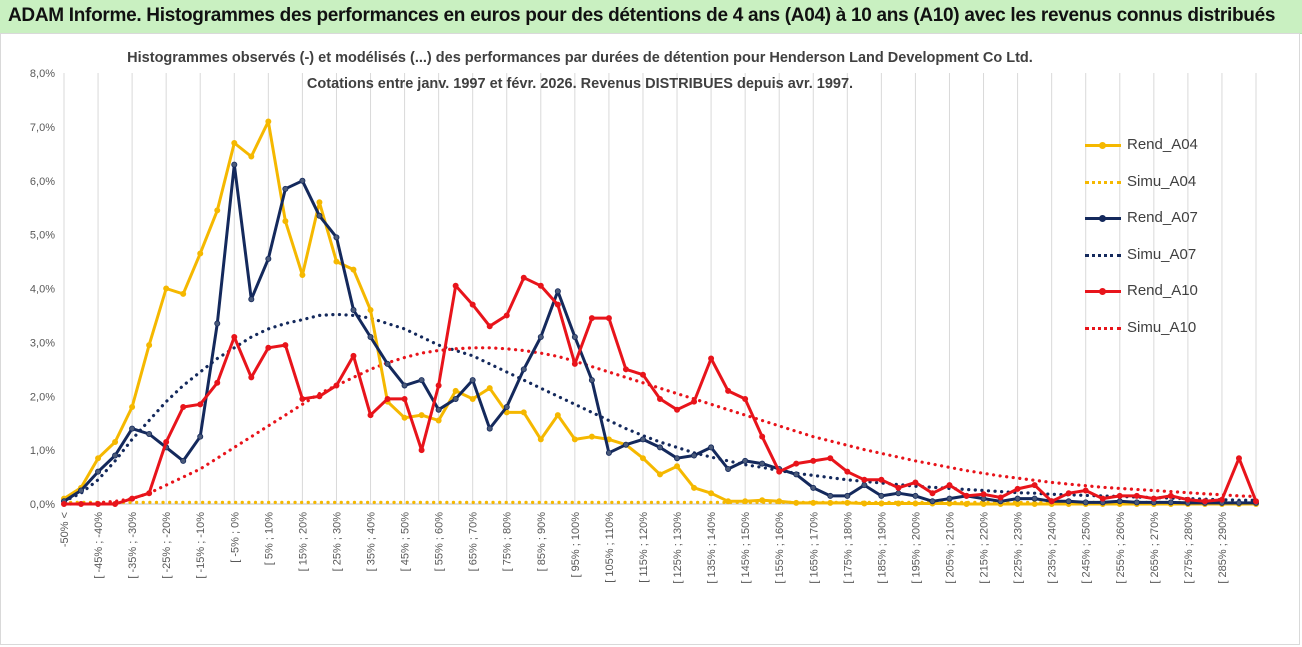 The height and width of the screenshot is (647, 1302). Describe the element at coordinates (1162, 327) in the screenshot. I see `legend-label: Simu_A10` at that location.